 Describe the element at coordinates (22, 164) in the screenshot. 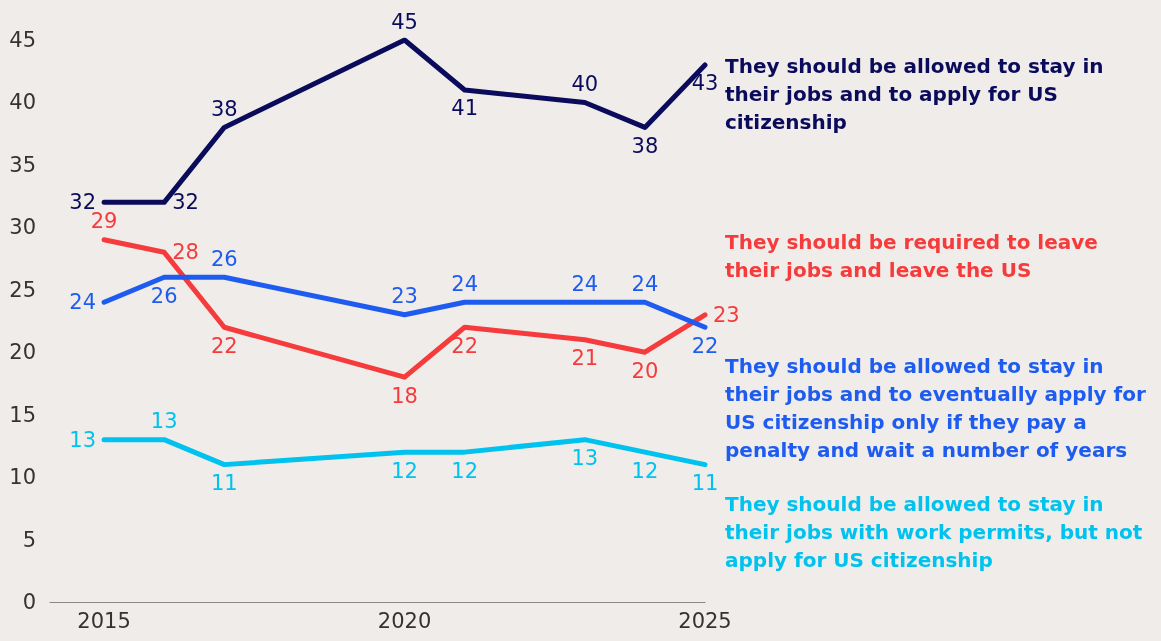

I see `y-tick-label: 35` at that location.